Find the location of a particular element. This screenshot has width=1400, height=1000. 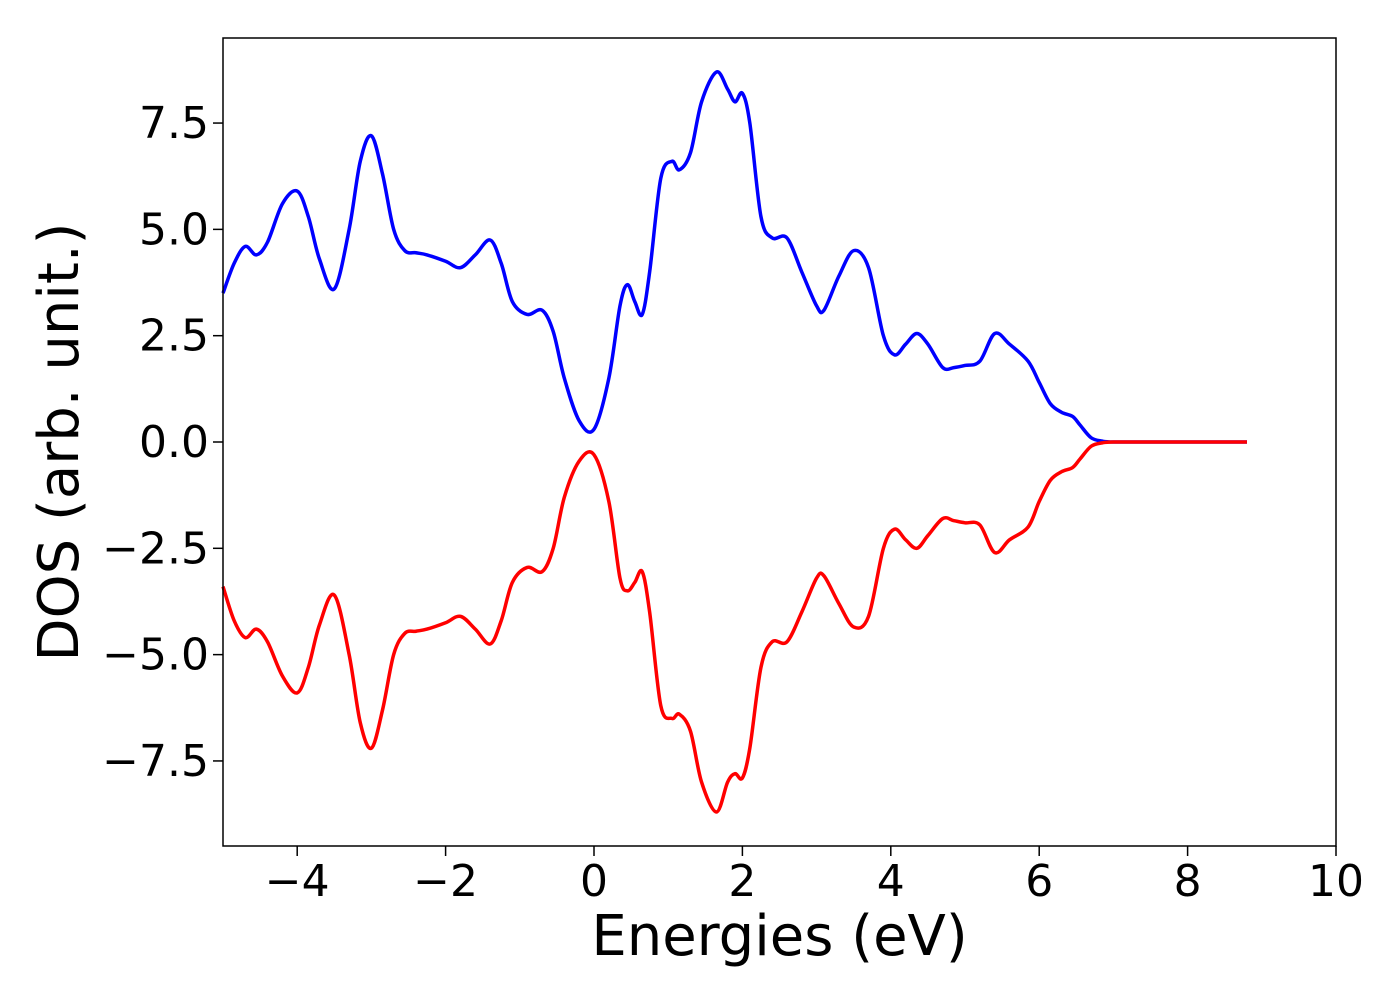

x-tick-label: 2 is located at coordinates (742, 881).